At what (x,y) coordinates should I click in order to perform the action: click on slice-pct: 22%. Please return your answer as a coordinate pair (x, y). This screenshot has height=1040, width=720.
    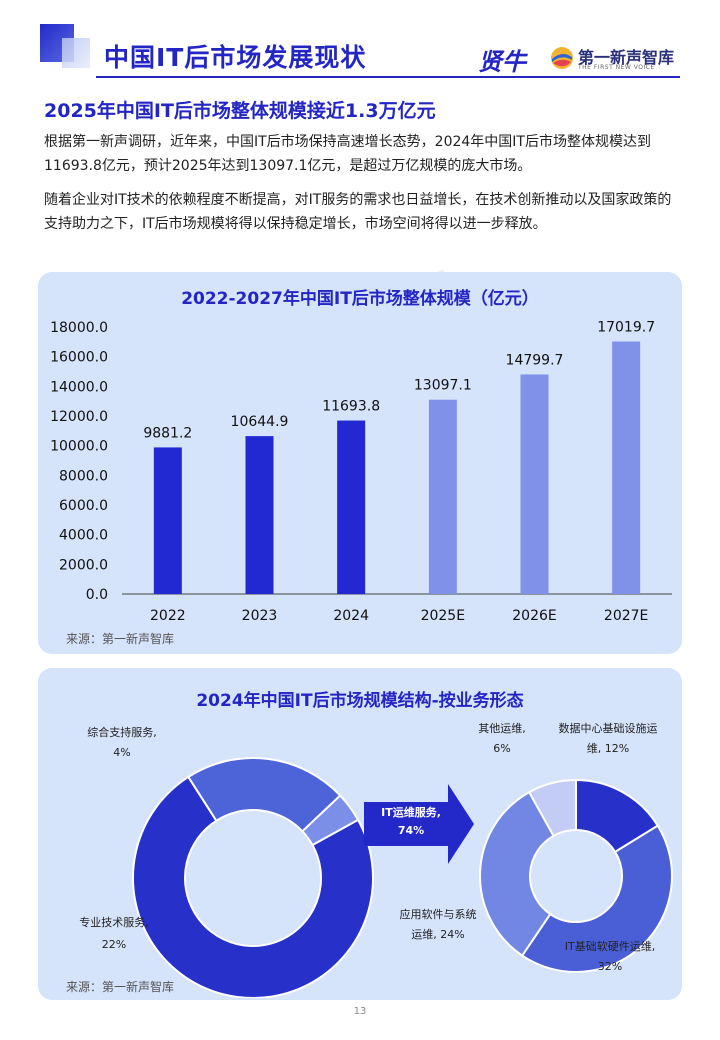
    Looking at the image, I should click on (114, 944).